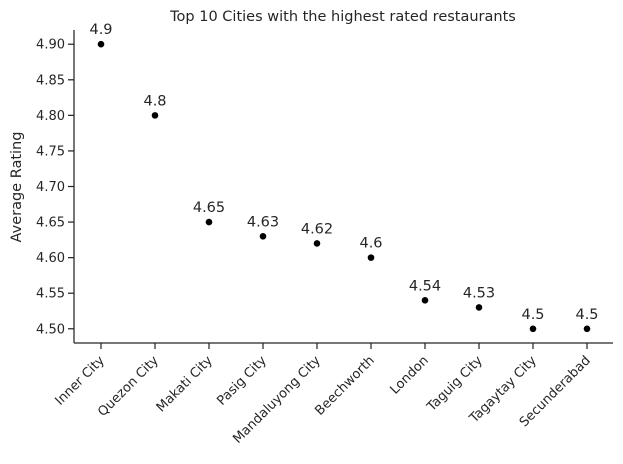  What do you see at coordinates (50, 151) in the screenshot?
I see `y-tick-label: 4.75` at bounding box center [50, 151].